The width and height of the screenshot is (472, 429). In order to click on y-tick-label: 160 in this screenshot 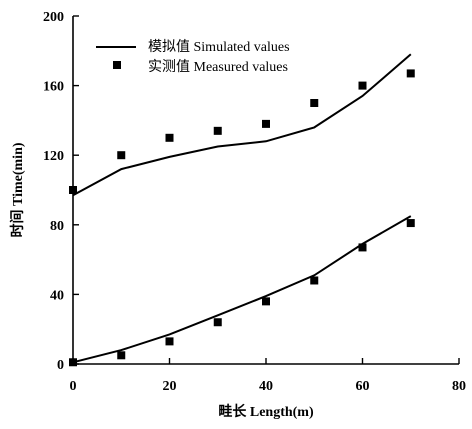, I will do `click(53, 87)`.